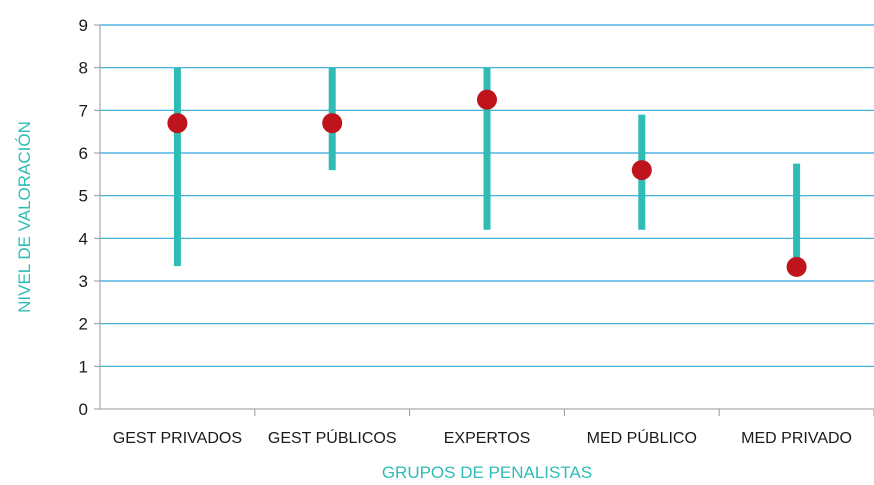 The image size is (874, 485). Describe the element at coordinates (83, 409) in the screenshot. I see `y-tick-label: 0` at that location.